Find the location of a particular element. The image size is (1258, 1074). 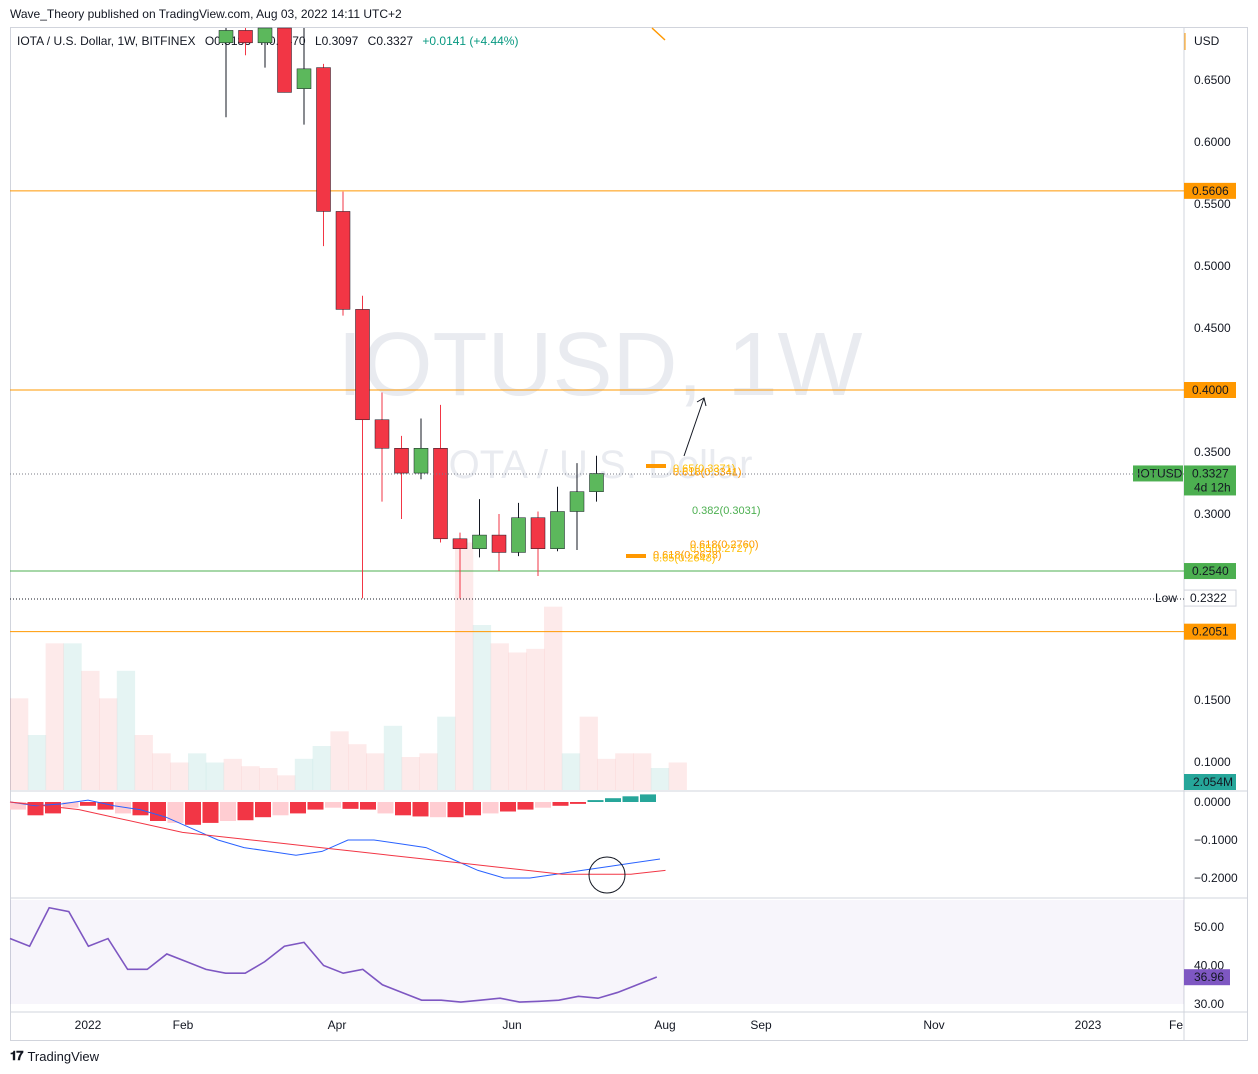

low-price-label: 0.2322 is located at coordinates (1208, 598).